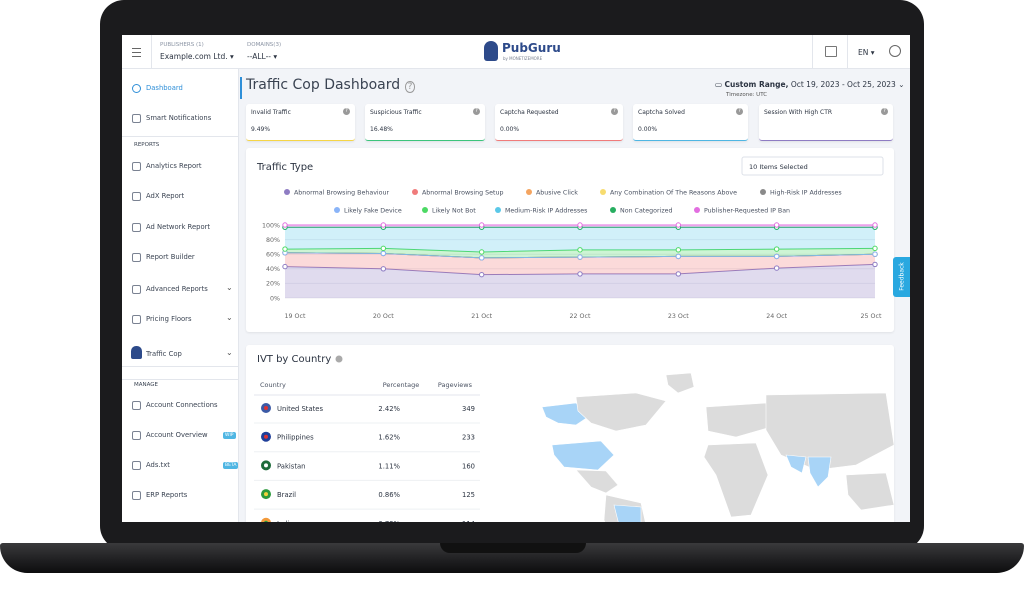  I want to click on nav-item: Dashboard, so click(164, 88).